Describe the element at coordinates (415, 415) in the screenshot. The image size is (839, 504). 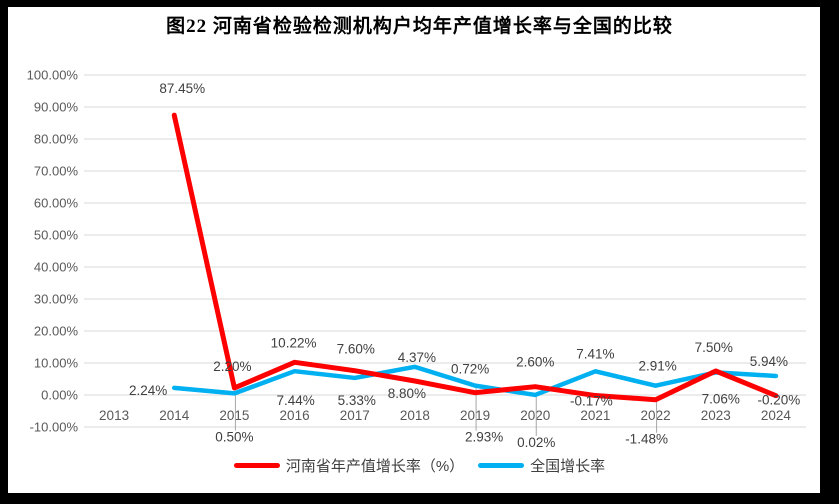
I see `x-tick-label: 2018` at that location.